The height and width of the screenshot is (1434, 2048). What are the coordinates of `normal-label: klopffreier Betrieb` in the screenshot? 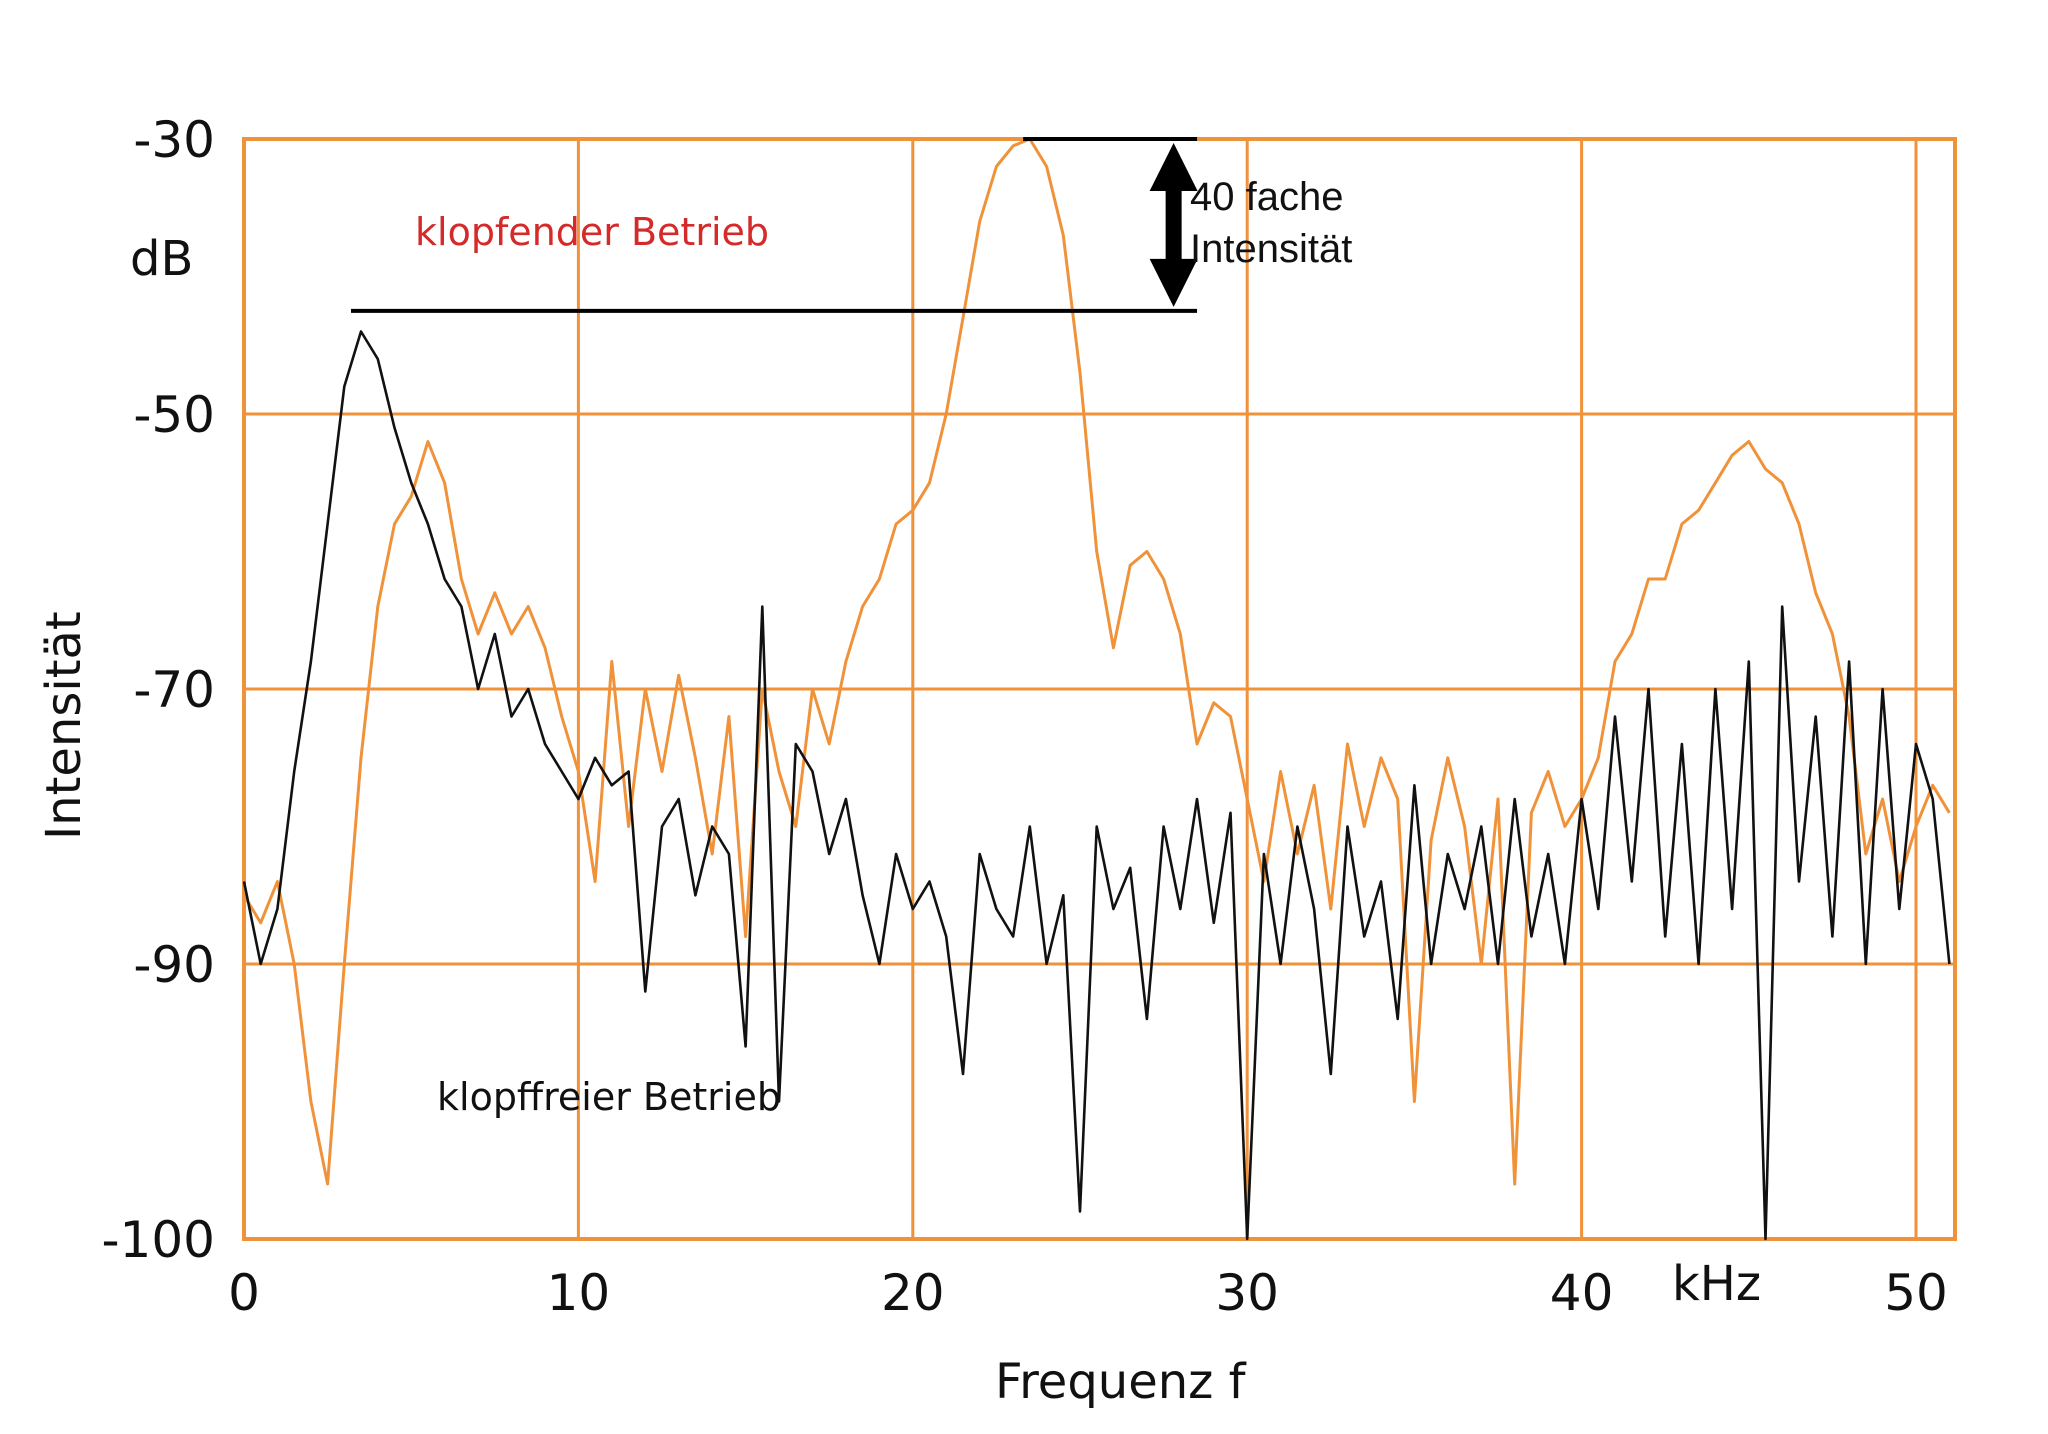 It's located at (609, 1097).